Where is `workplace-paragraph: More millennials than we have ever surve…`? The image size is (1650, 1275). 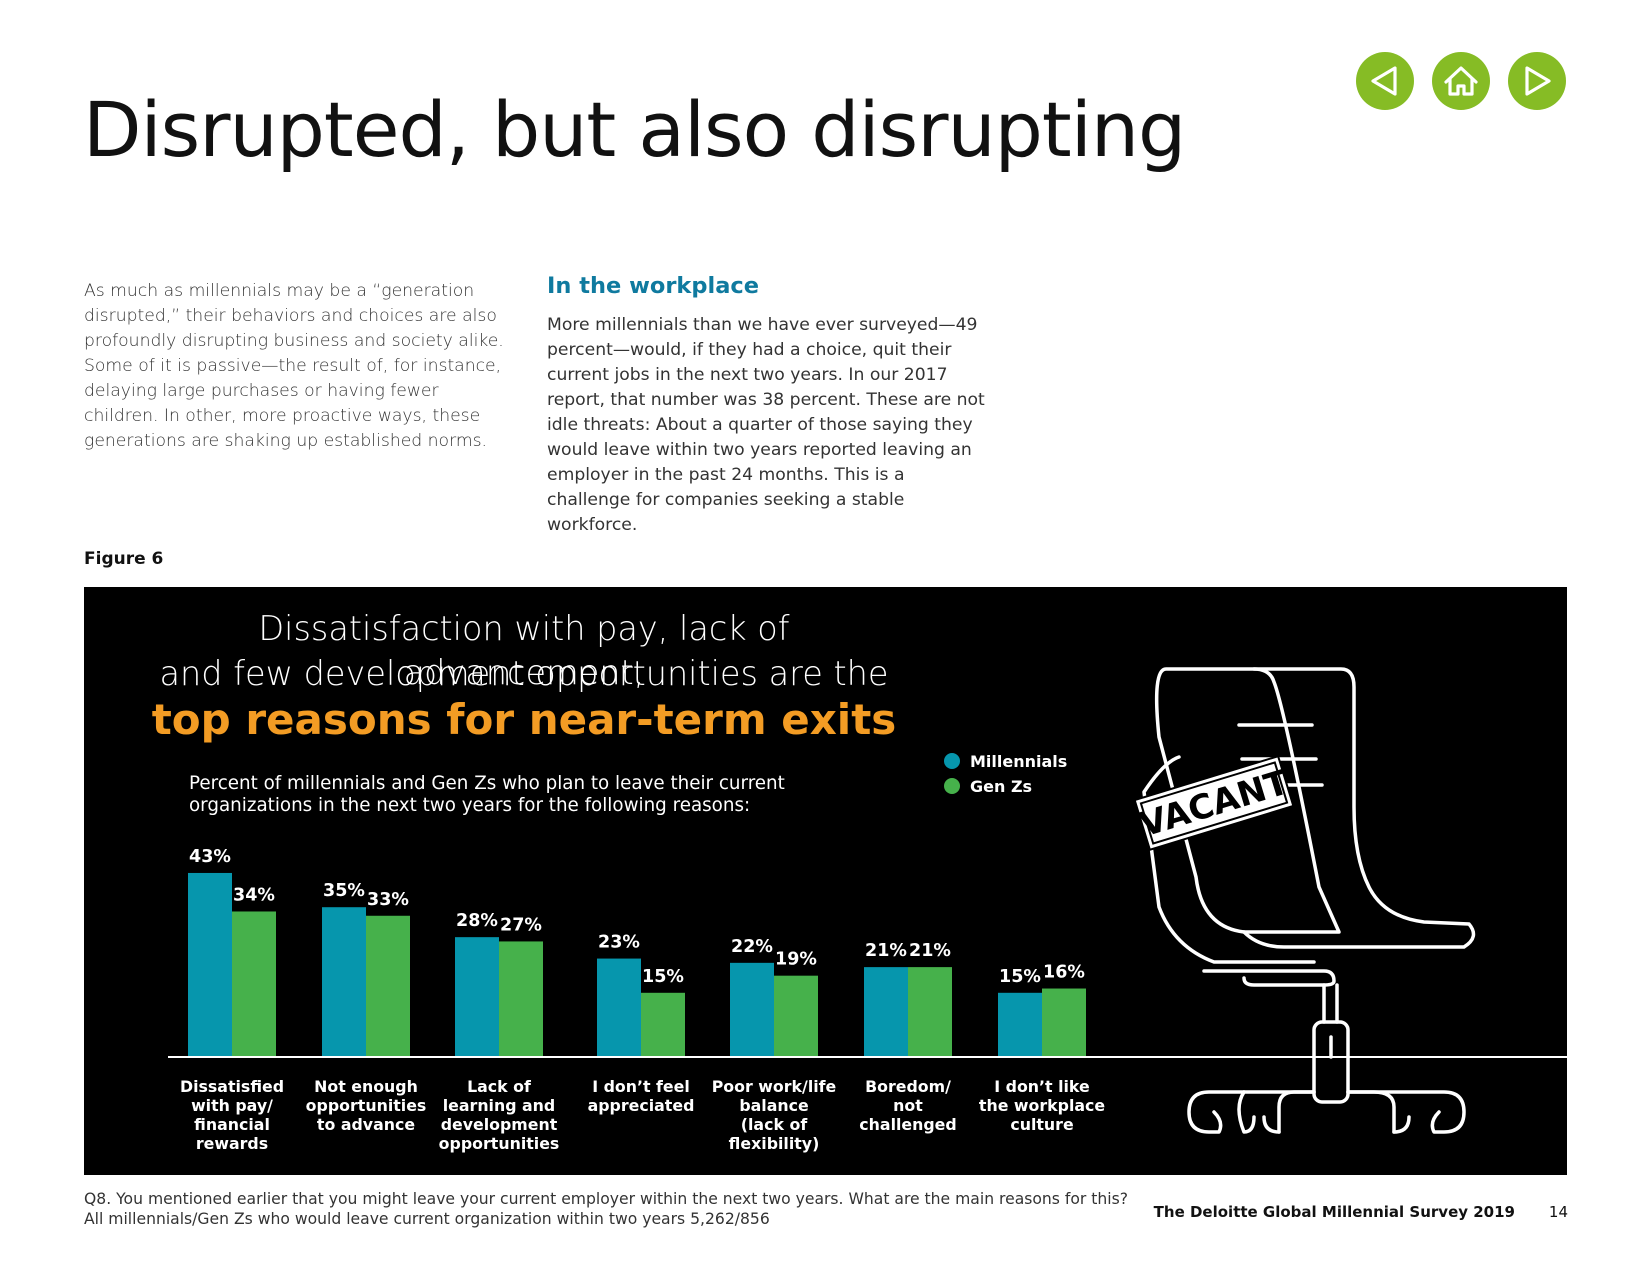 workplace-paragraph: More millennials than we have ever surve… is located at coordinates (766, 425).